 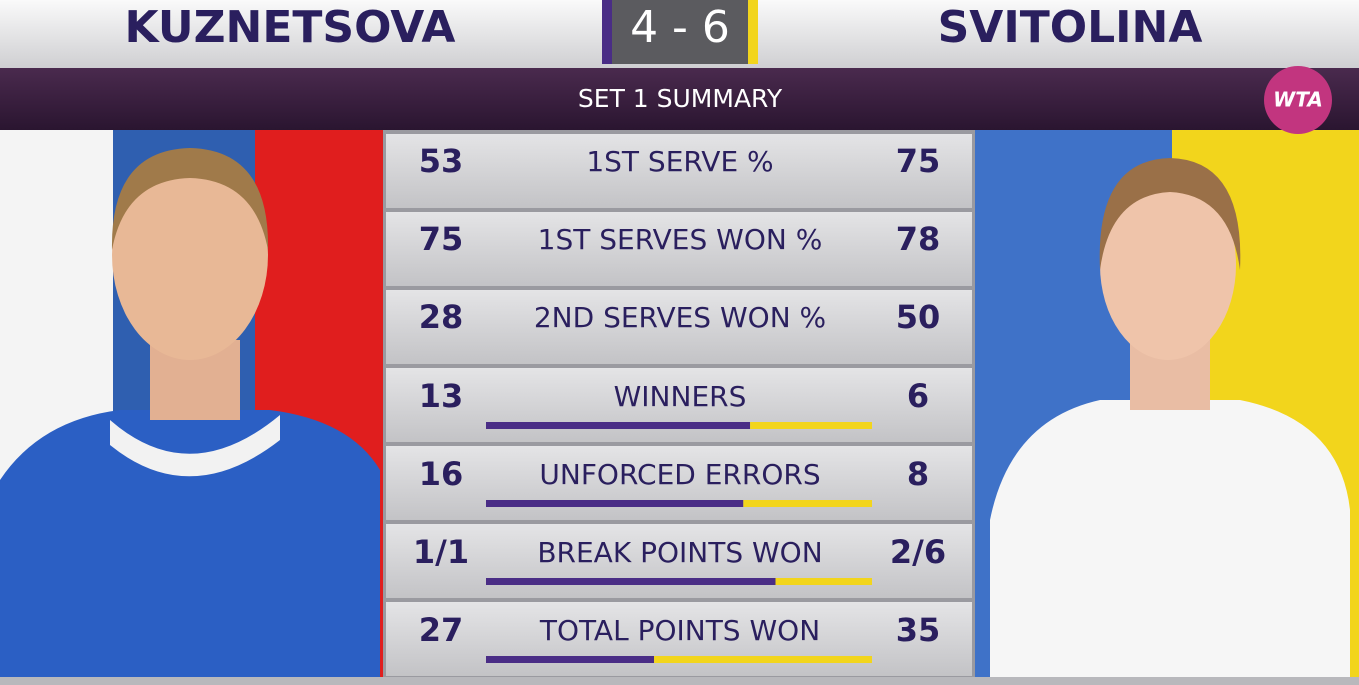 What do you see at coordinates (441, 239) in the screenshot?
I see `stat-left: 75` at bounding box center [441, 239].